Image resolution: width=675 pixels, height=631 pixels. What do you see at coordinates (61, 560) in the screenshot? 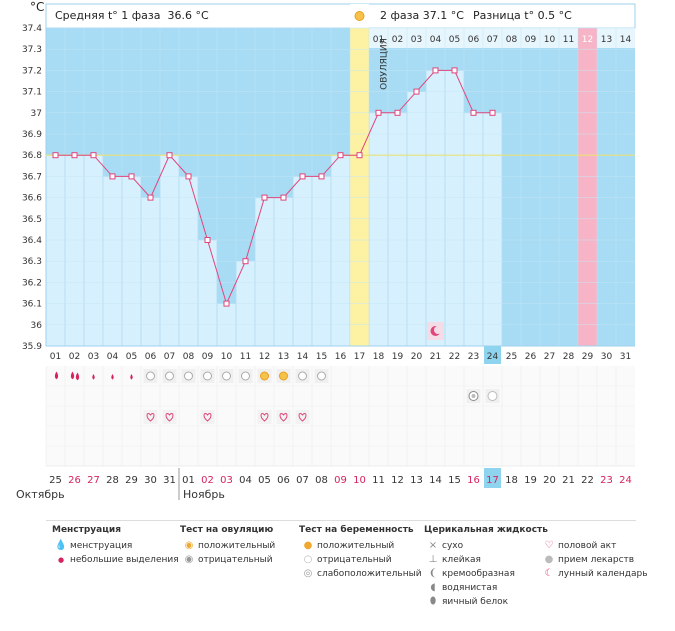
I see `small-drop-icon: ●` at bounding box center [61, 560].